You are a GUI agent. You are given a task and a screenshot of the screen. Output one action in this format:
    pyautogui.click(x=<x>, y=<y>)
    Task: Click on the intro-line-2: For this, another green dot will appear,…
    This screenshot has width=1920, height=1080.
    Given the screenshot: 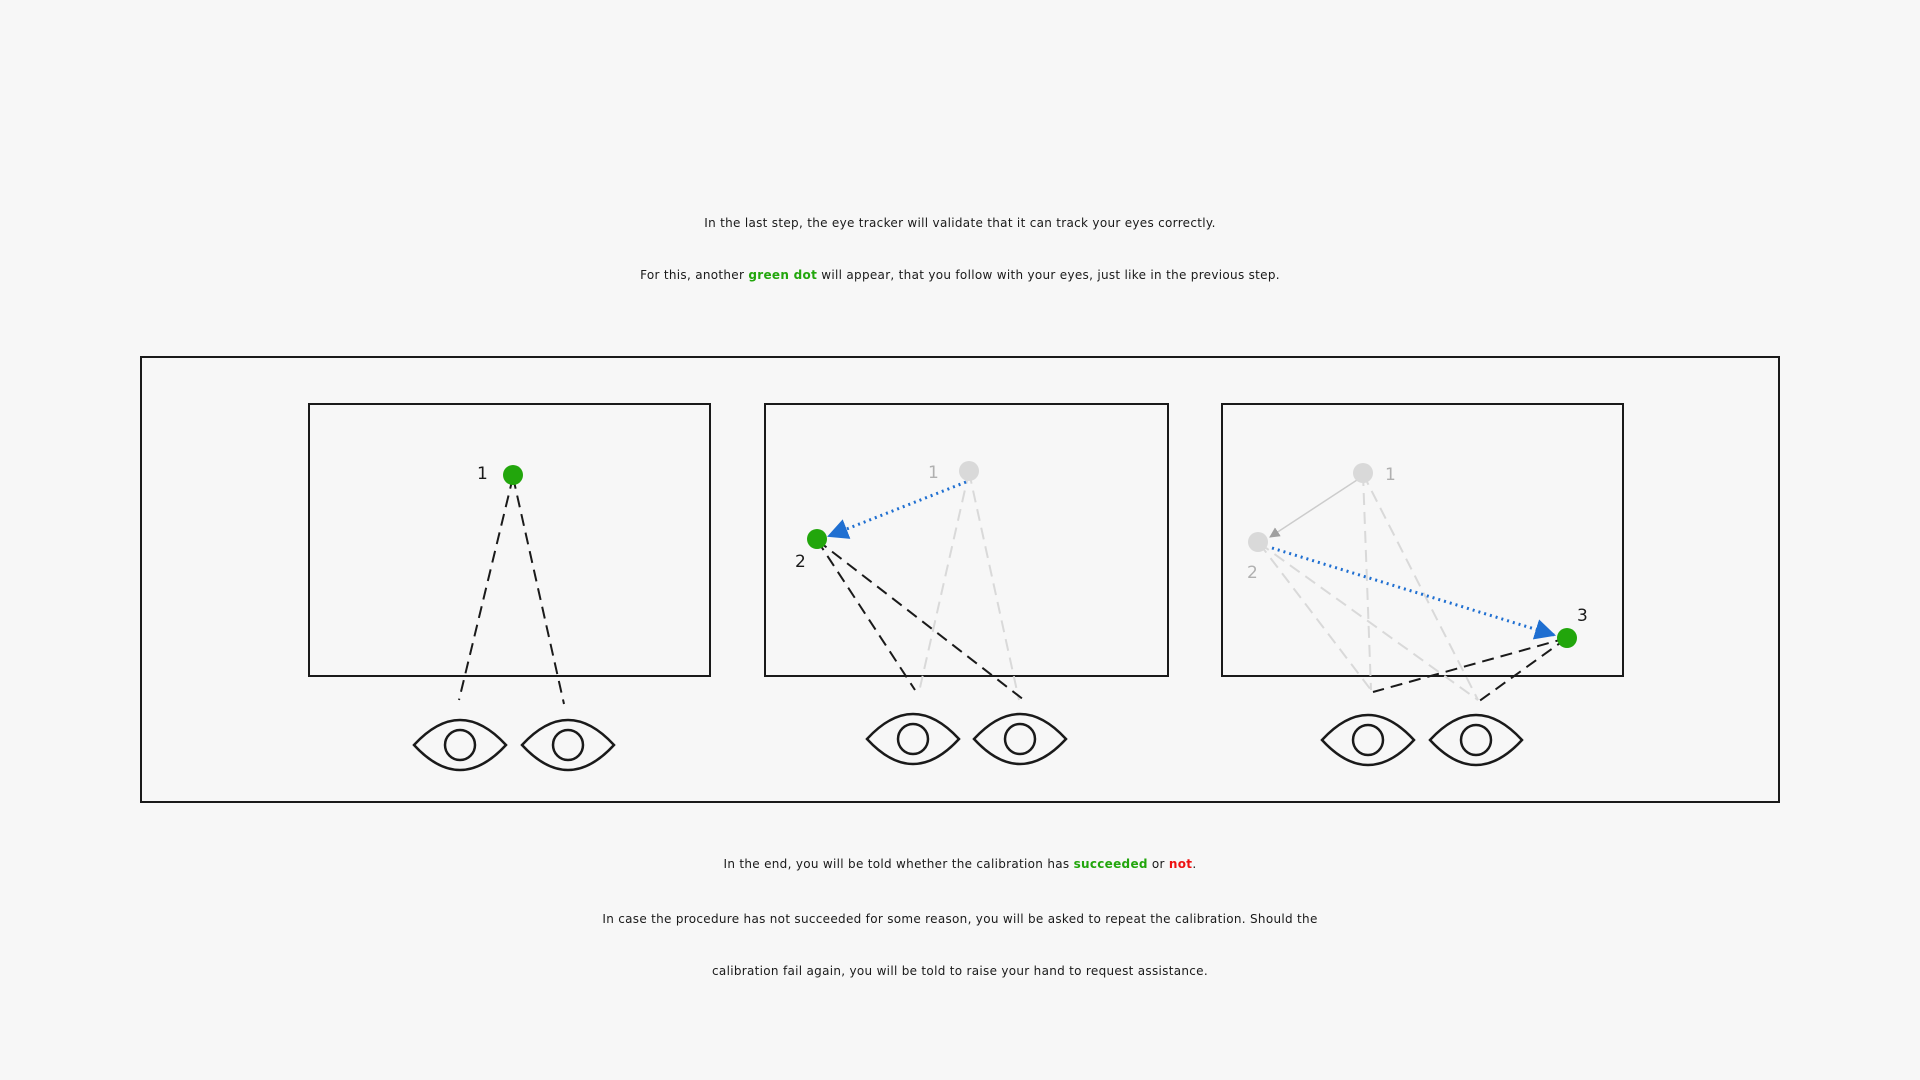 What is the action you would take?
    pyautogui.click(x=960, y=275)
    